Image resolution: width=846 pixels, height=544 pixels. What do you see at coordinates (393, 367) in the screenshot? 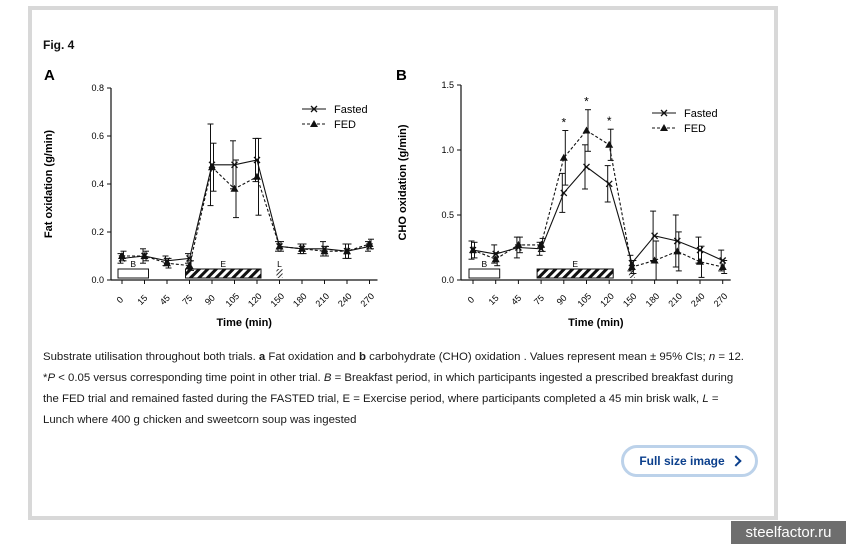
I see `caption-text: = 12. *` at bounding box center [393, 367].